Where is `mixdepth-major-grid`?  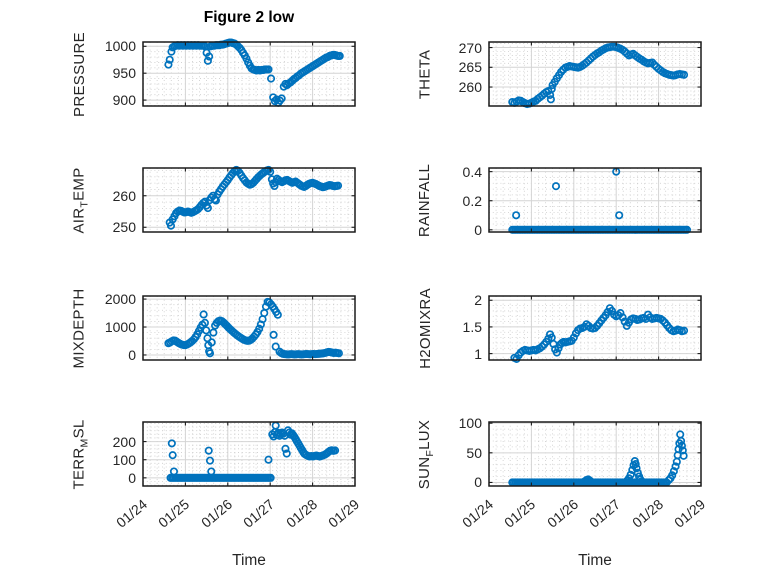 mixdepth-major-grid is located at coordinates (249, 328).